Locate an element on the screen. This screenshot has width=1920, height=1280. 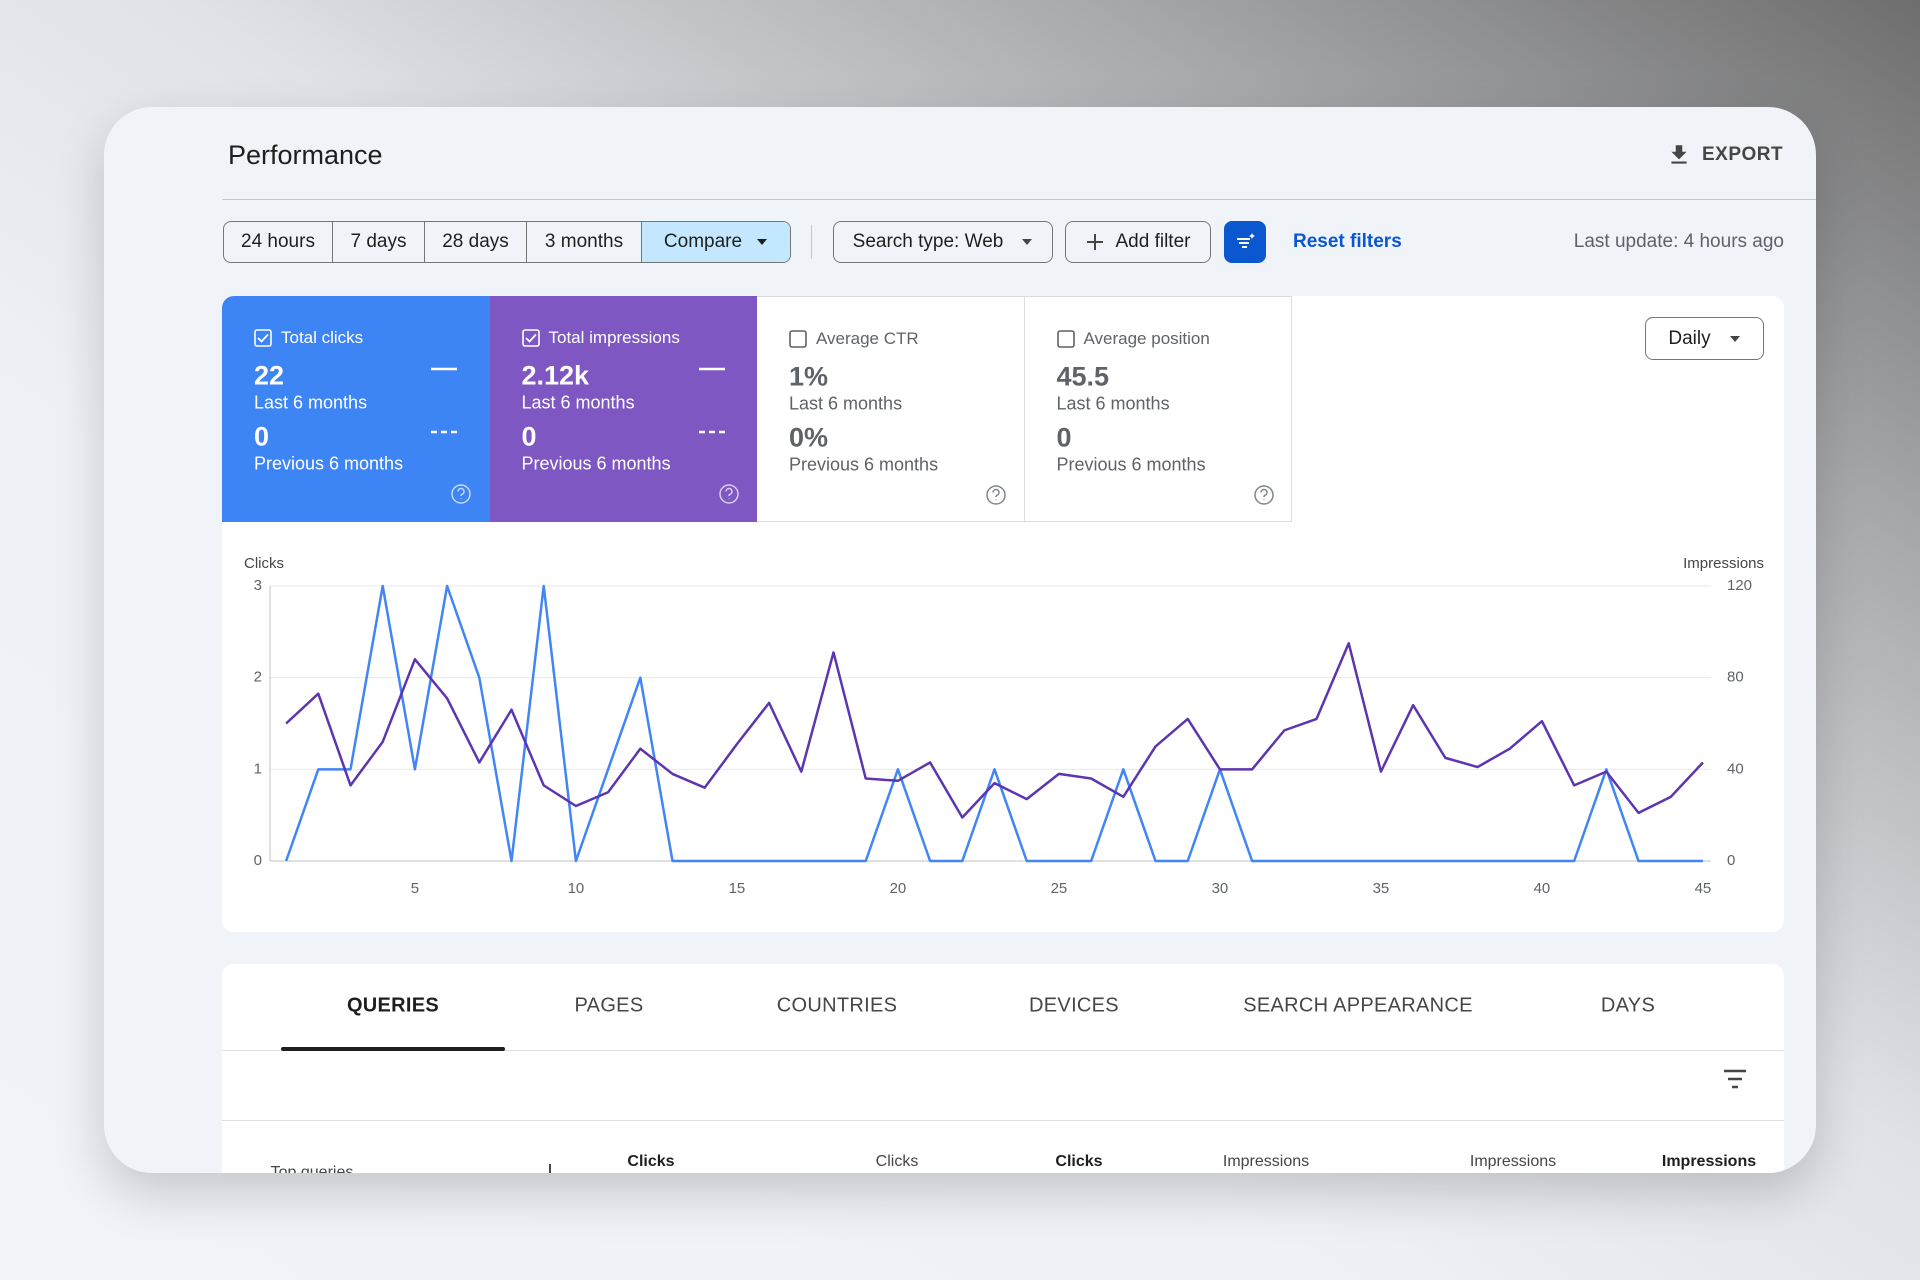
tab: QUERIES is located at coordinates (393, 1005).